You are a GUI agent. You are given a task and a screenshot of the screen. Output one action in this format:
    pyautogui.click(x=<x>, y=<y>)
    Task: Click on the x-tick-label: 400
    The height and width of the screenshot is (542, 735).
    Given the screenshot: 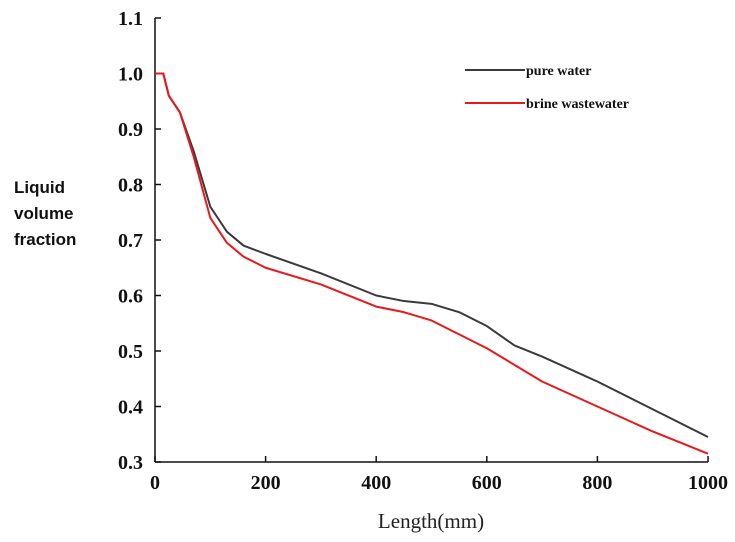 What is the action you would take?
    pyautogui.click(x=376, y=483)
    